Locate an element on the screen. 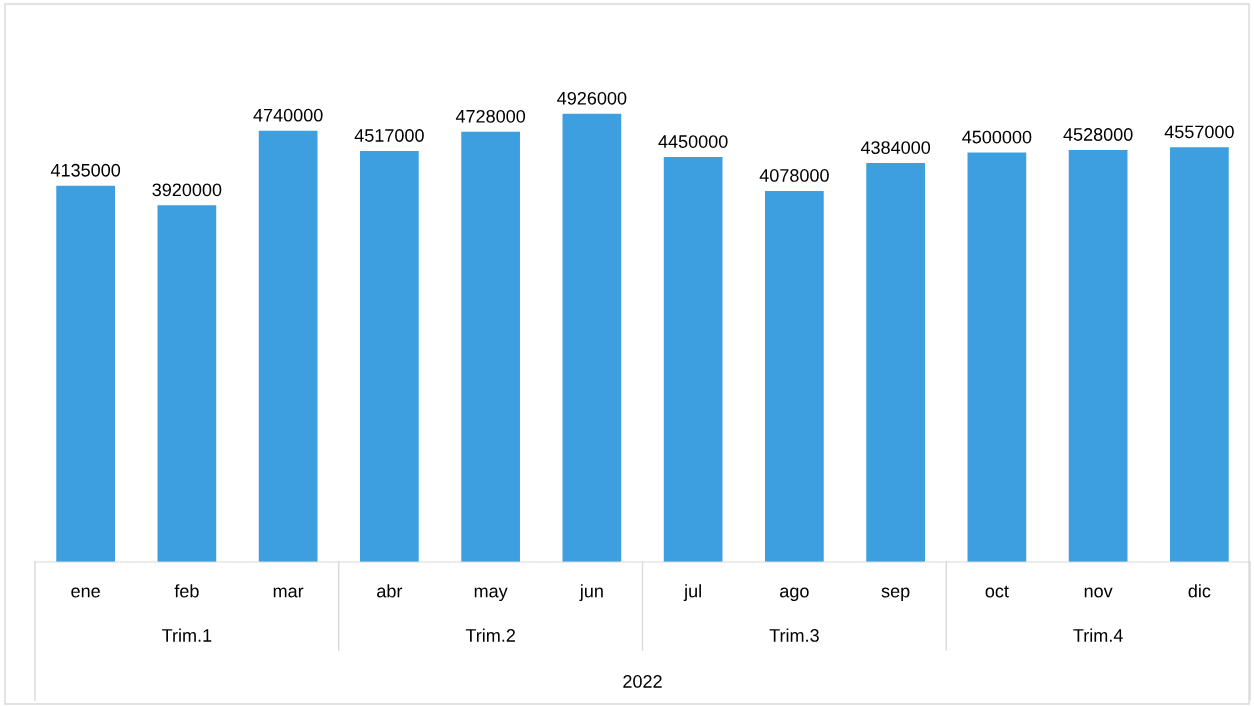 The height and width of the screenshot is (706, 1254). data-label: 4557000 is located at coordinates (1199, 132).